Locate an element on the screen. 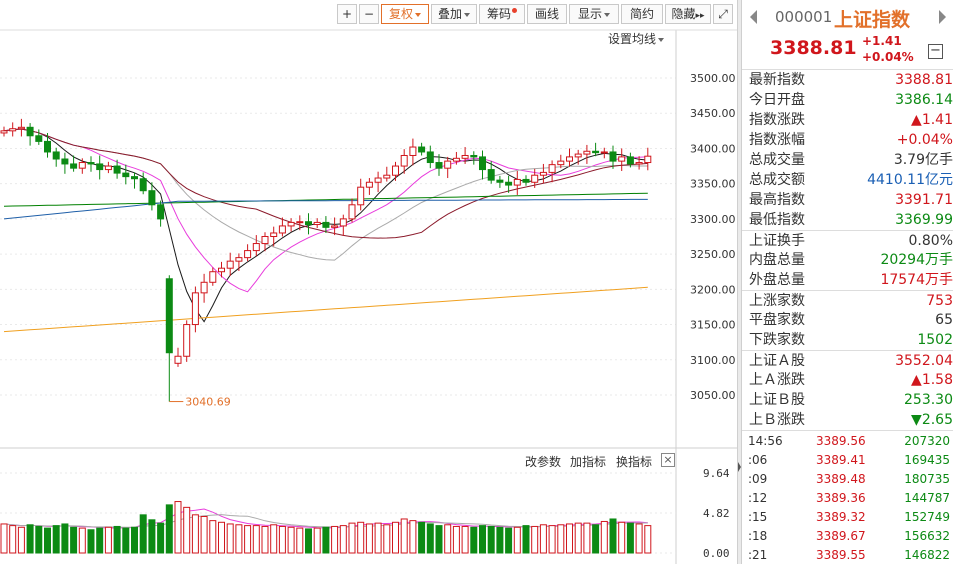 Image resolution: width=953 pixels, height=565 pixels. next-arrow-icon is located at coordinates (942, 17).